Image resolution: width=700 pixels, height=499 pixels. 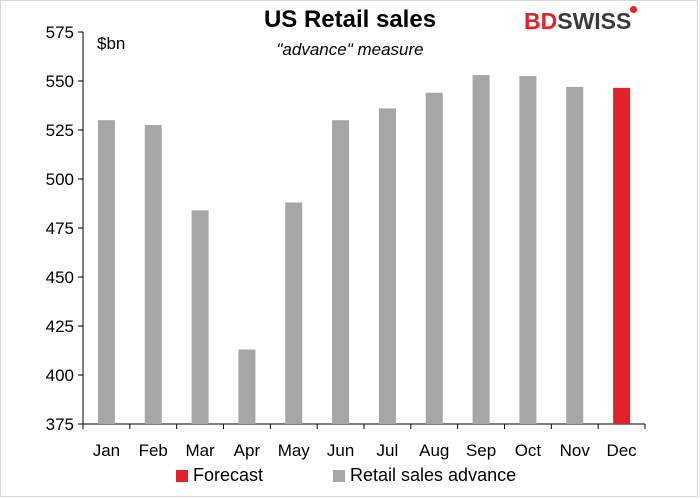 I want to click on logo-dot-icon, so click(x=634, y=9).